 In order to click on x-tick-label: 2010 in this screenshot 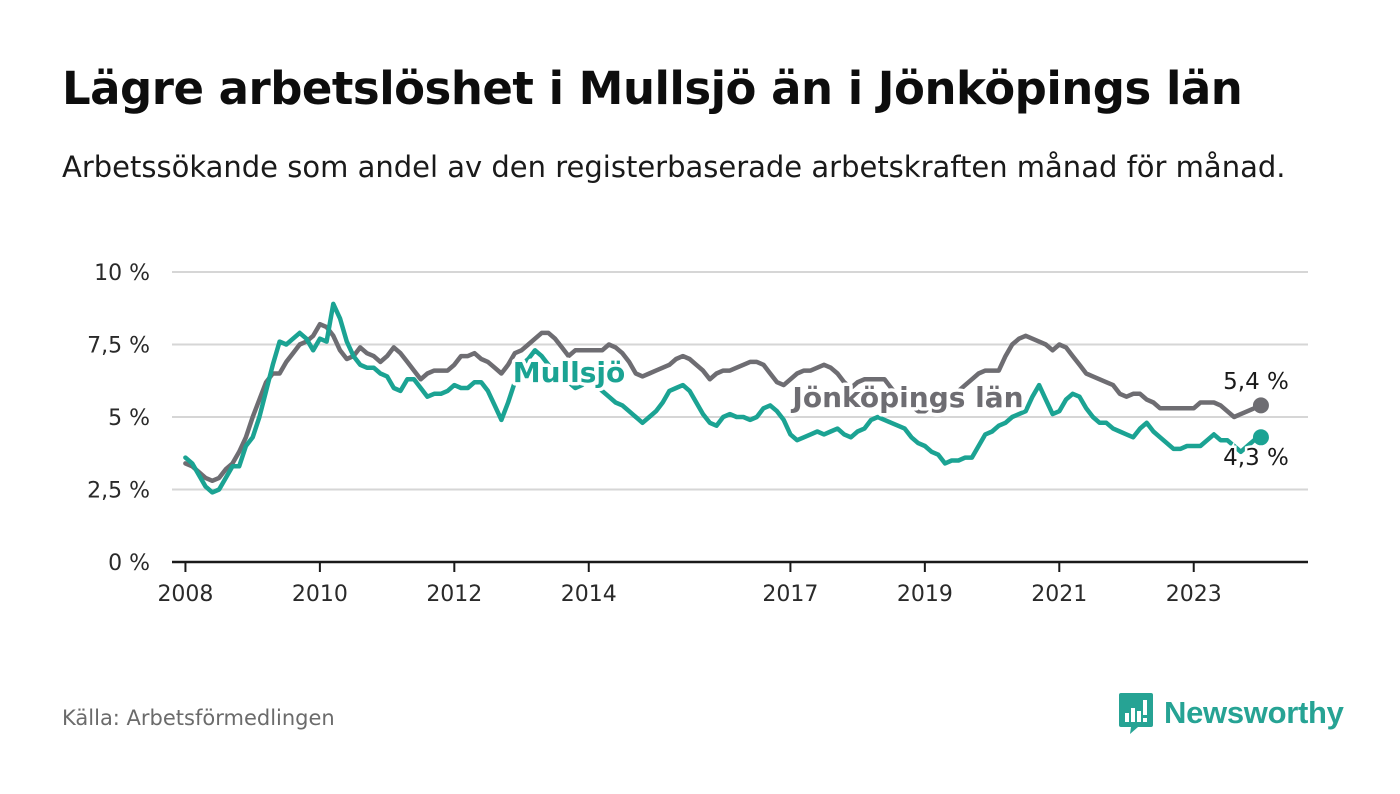, I will do `click(320, 594)`.